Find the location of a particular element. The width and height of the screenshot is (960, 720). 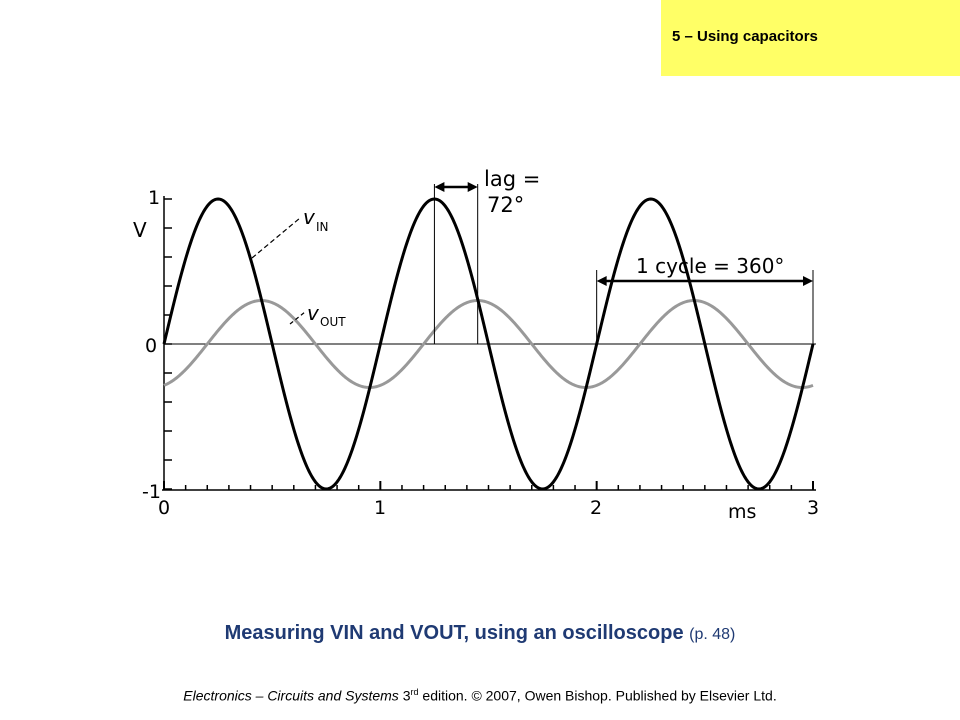

cycle-arrowhead-right is located at coordinates (808, 281).